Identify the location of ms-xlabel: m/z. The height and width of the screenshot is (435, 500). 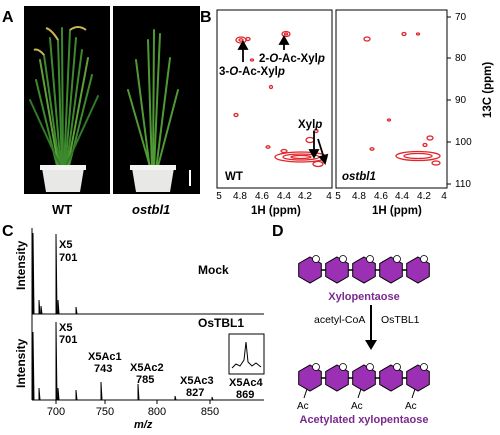
(143, 425).